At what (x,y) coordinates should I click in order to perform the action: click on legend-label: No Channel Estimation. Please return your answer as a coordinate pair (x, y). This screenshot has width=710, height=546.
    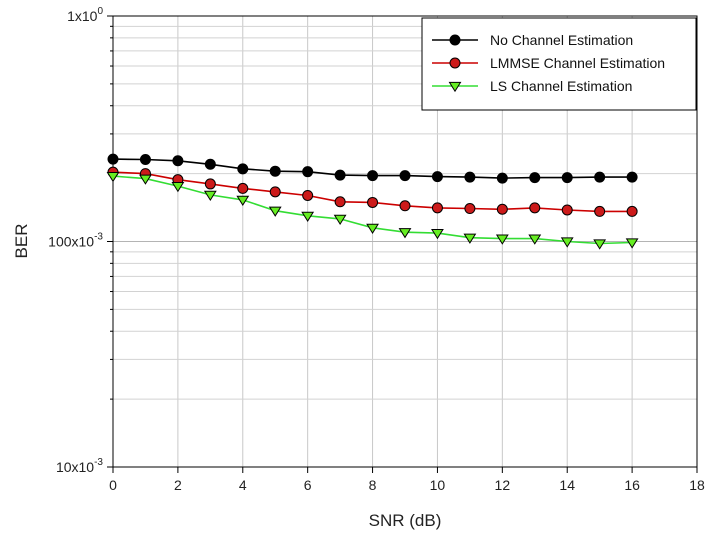
    Looking at the image, I should click on (561, 40).